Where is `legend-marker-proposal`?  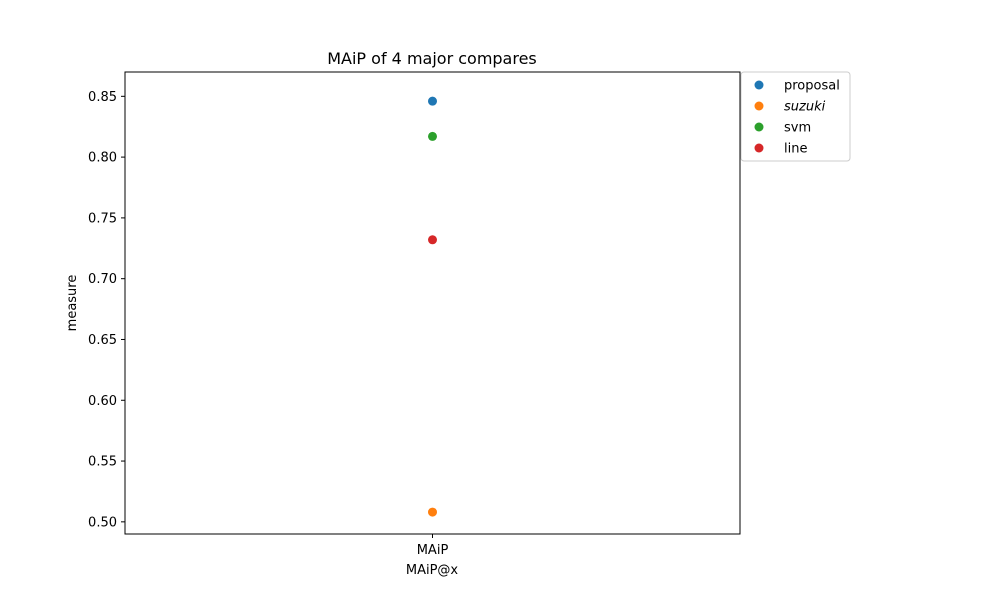 legend-marker-proposal is located at coordinates (759, 85).